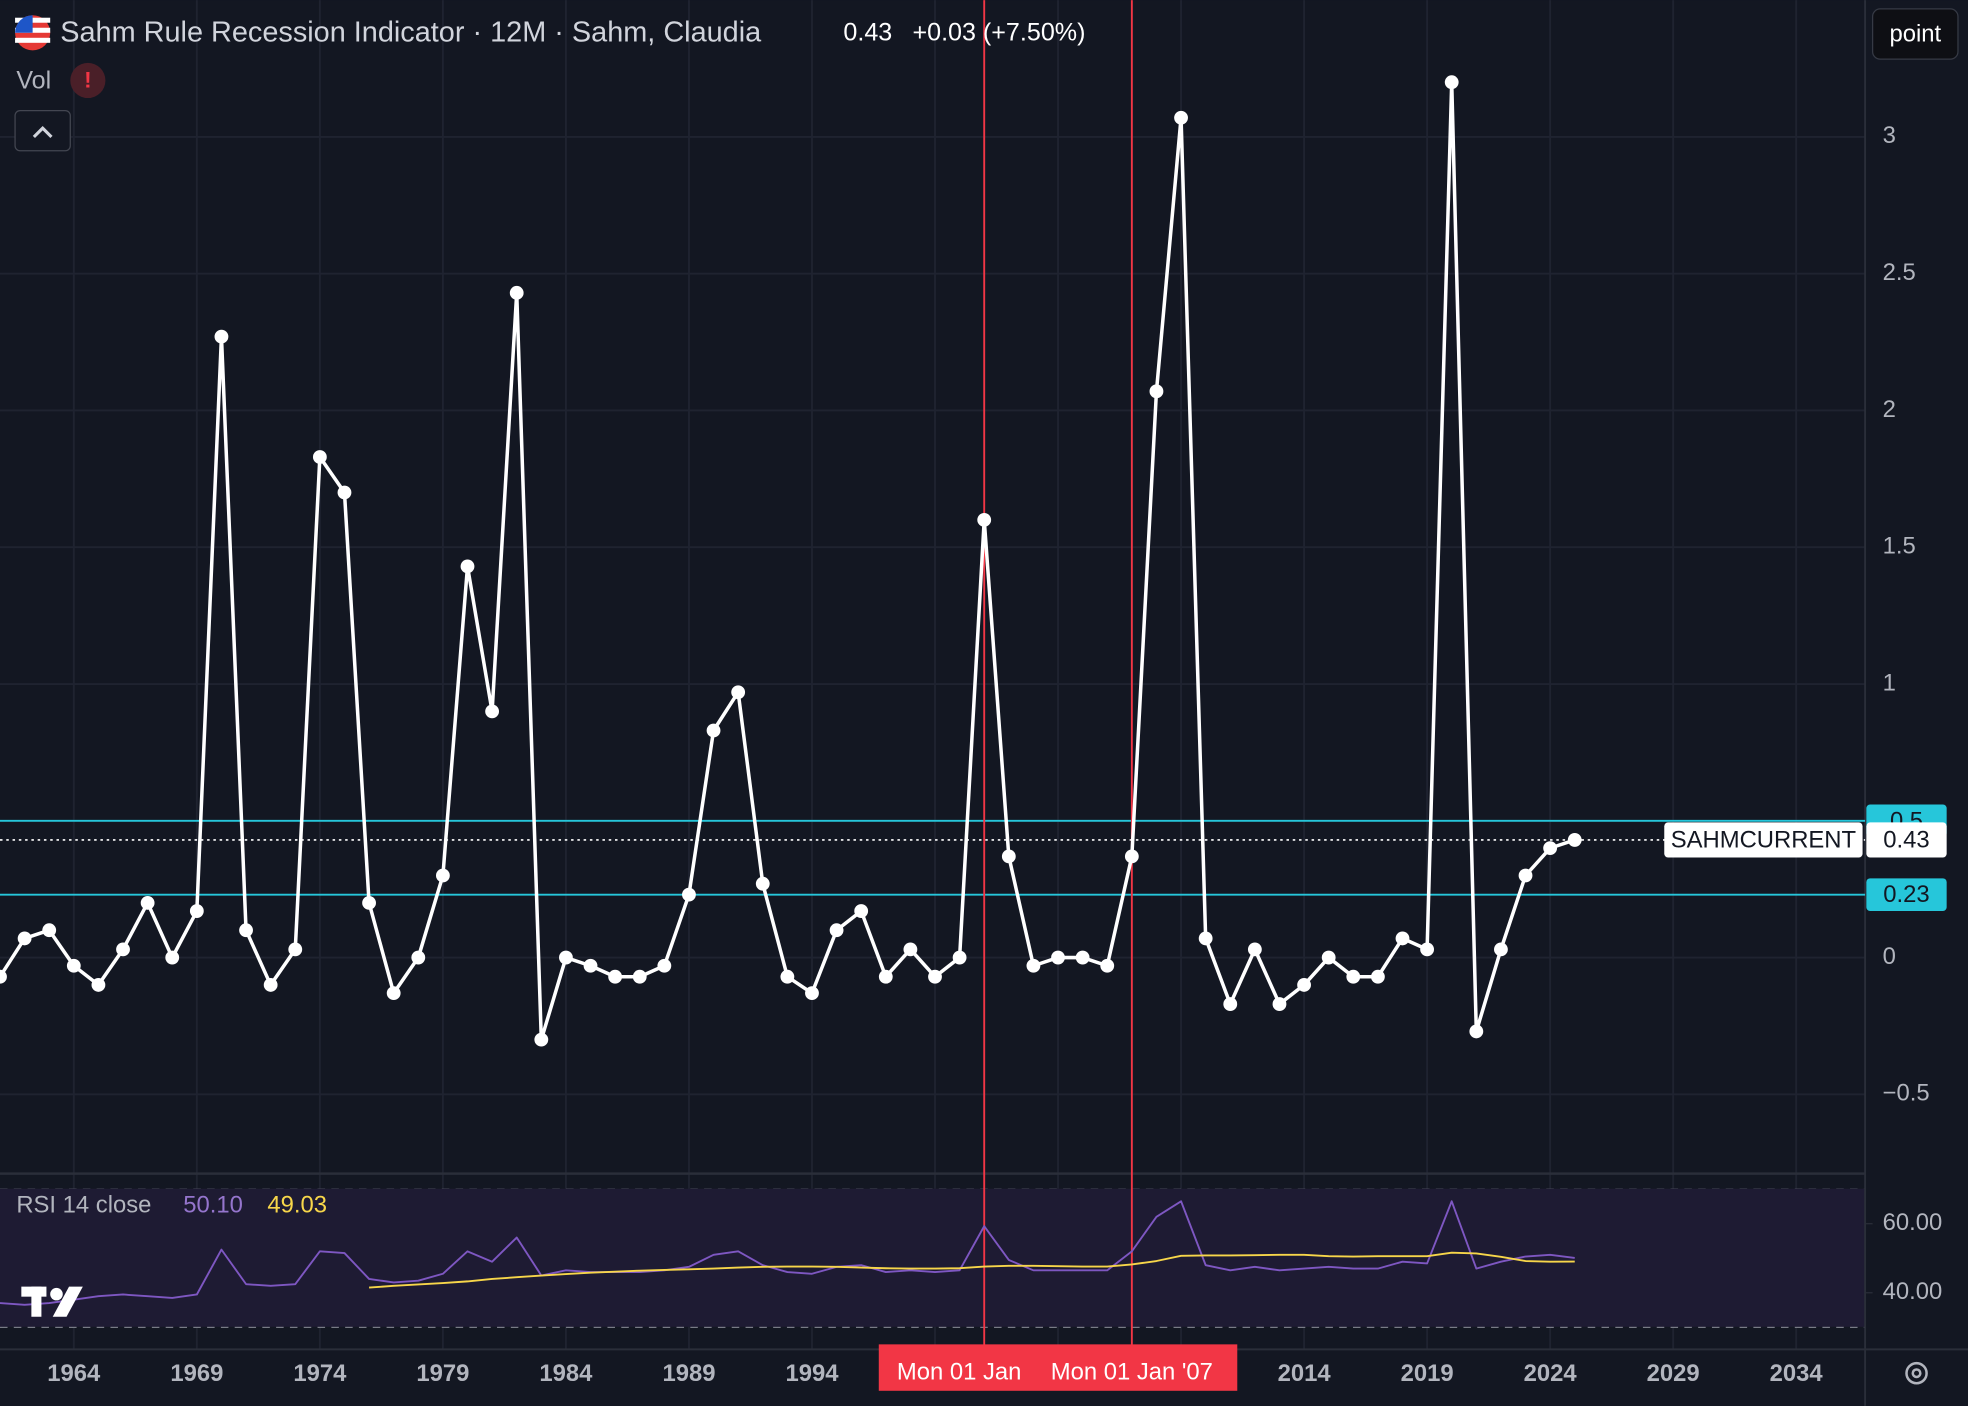 The height and width of the screenshot is (1406, 1968). Describe the element at coordinates (1906, 894) in the screenshot. I see `price-label-box` at that location.